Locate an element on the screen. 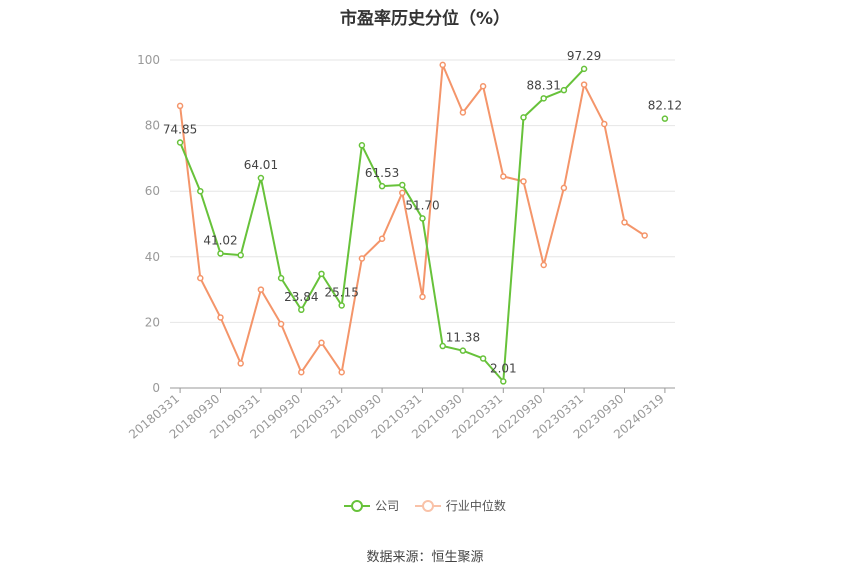 This screenshot has width=850, height=575. y-tick-label: 100 is located at coordinates (148, 60).